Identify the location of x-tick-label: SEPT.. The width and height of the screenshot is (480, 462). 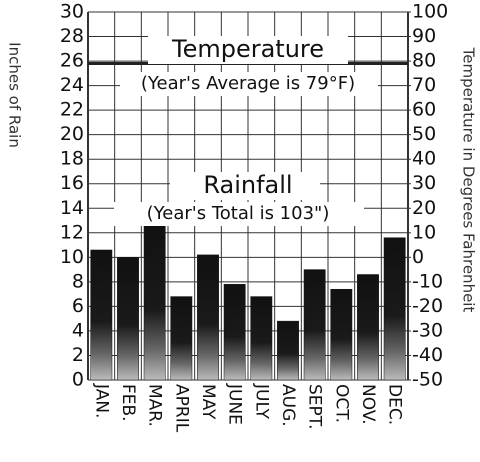
(315, 407).